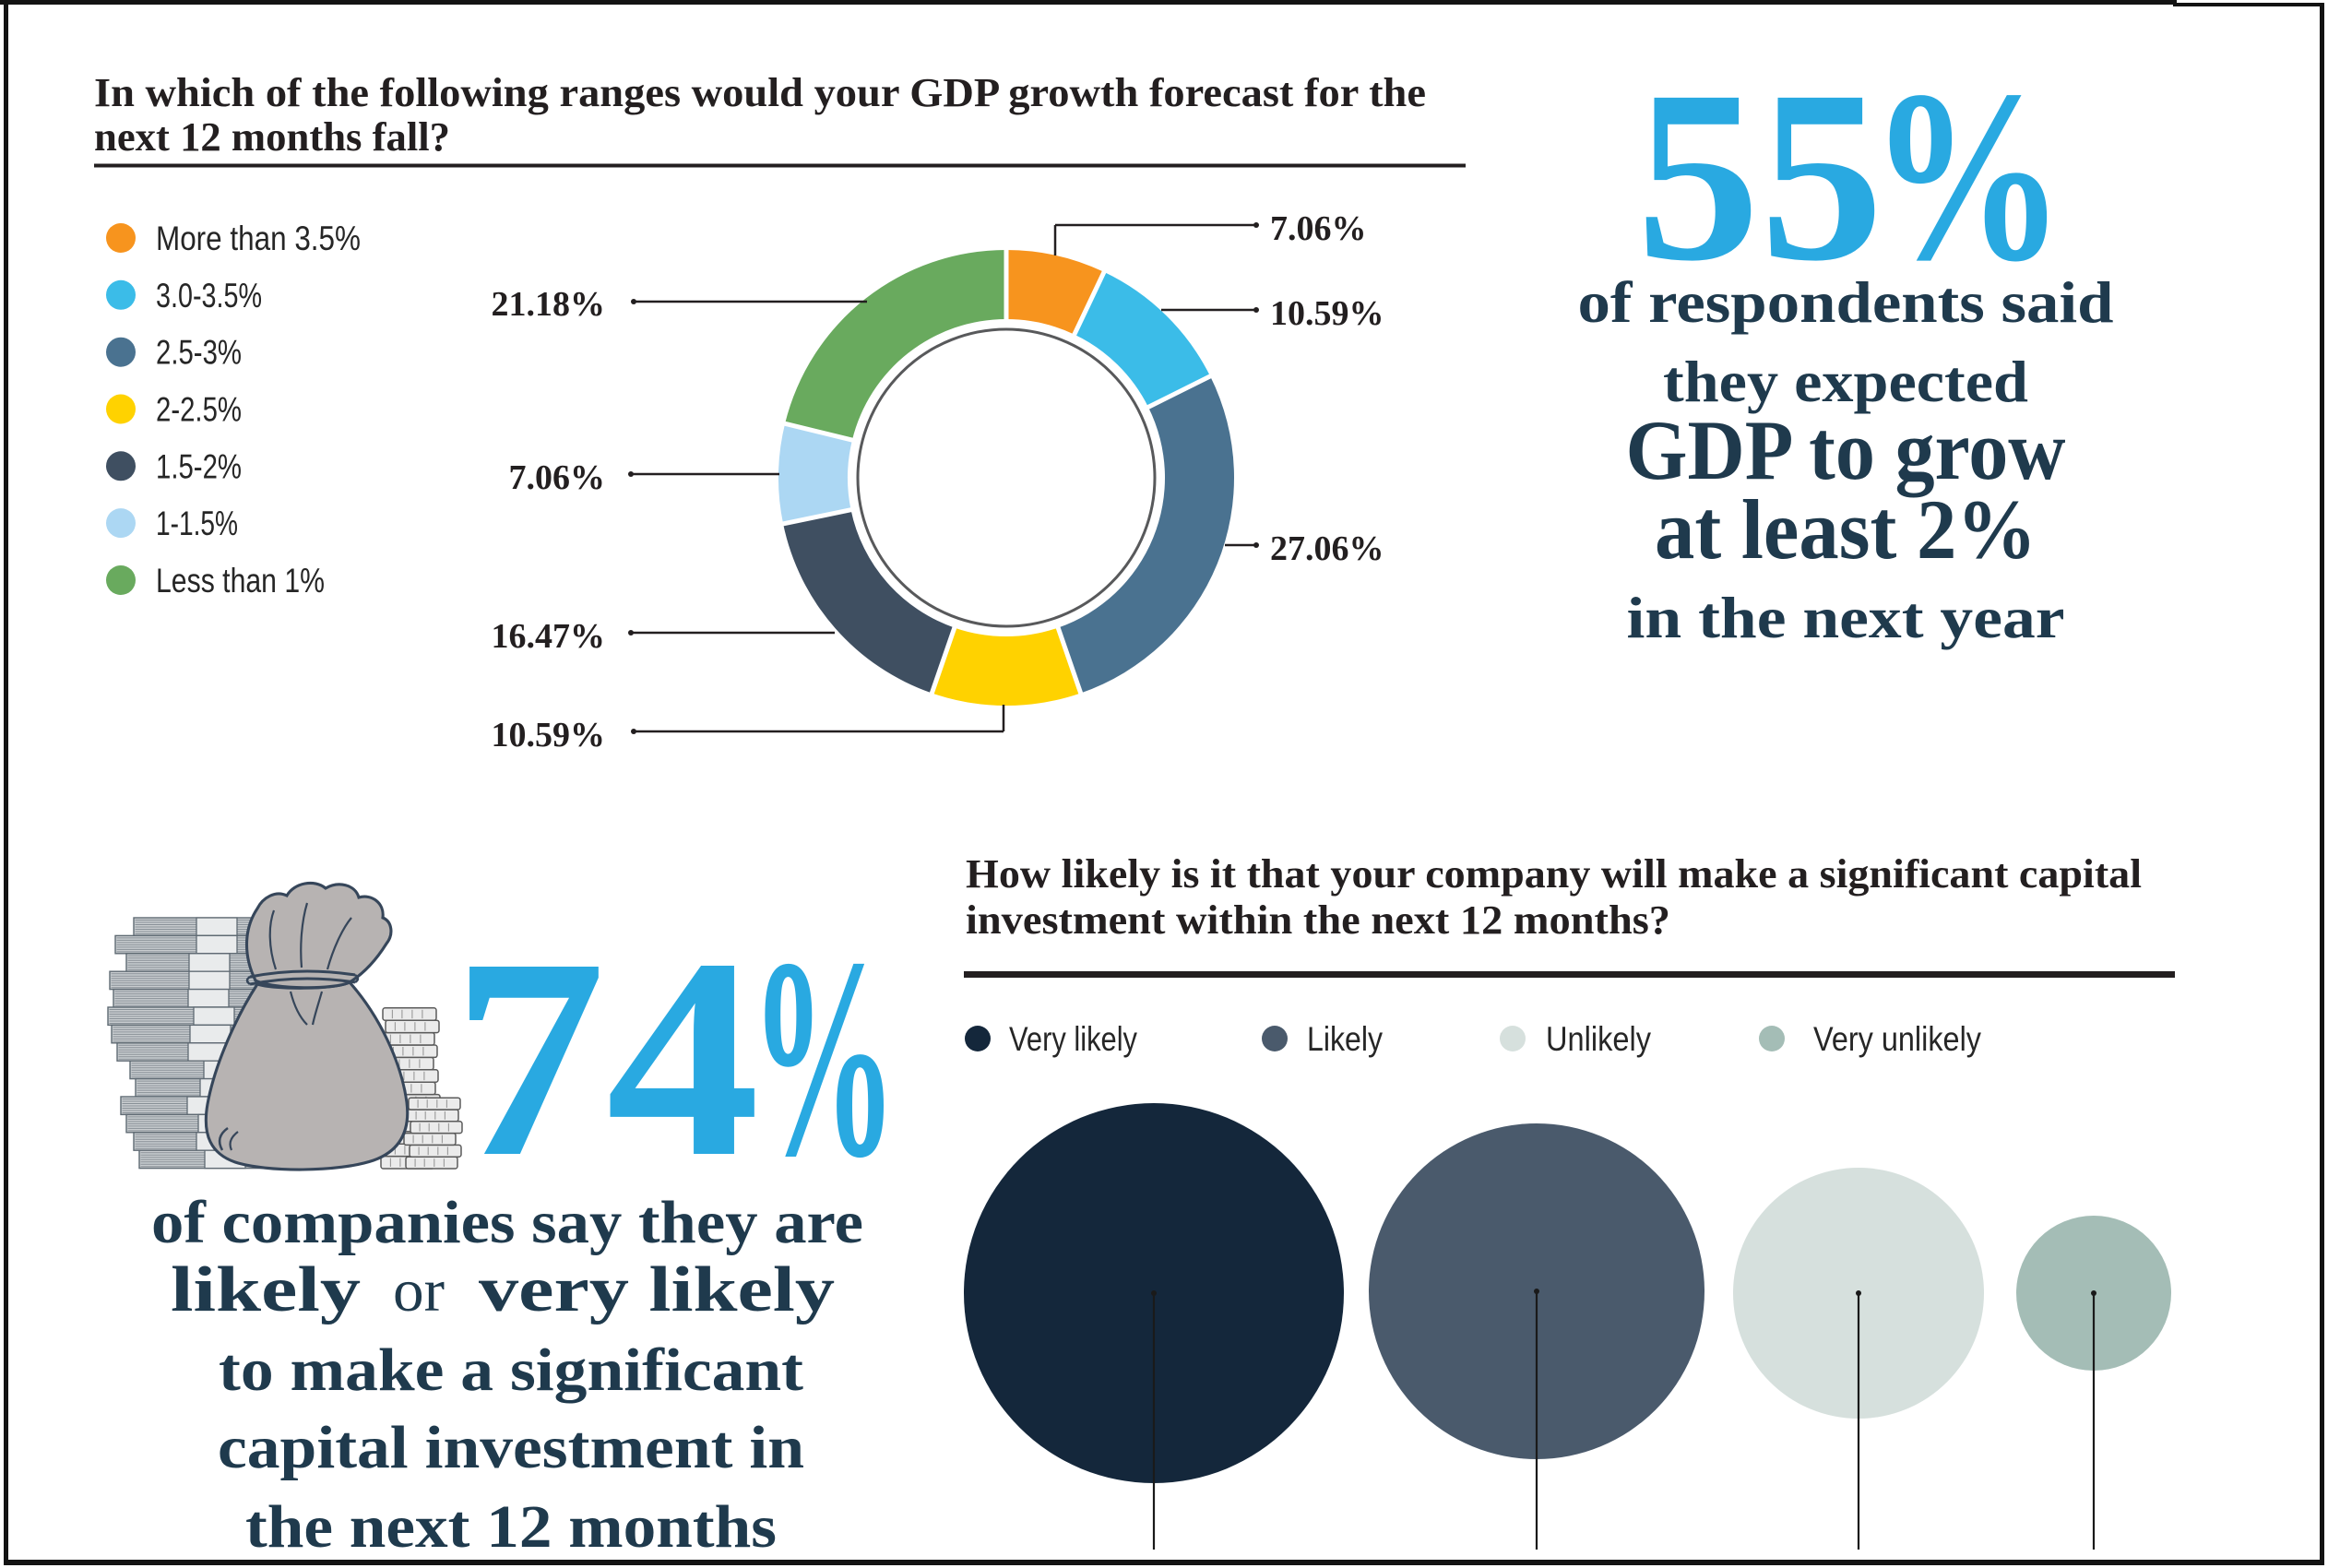 Image resolution: width=2328 pixels, height=1568 pixels. I want to click on svg-text: 2-2.5%, so click(199, 409).